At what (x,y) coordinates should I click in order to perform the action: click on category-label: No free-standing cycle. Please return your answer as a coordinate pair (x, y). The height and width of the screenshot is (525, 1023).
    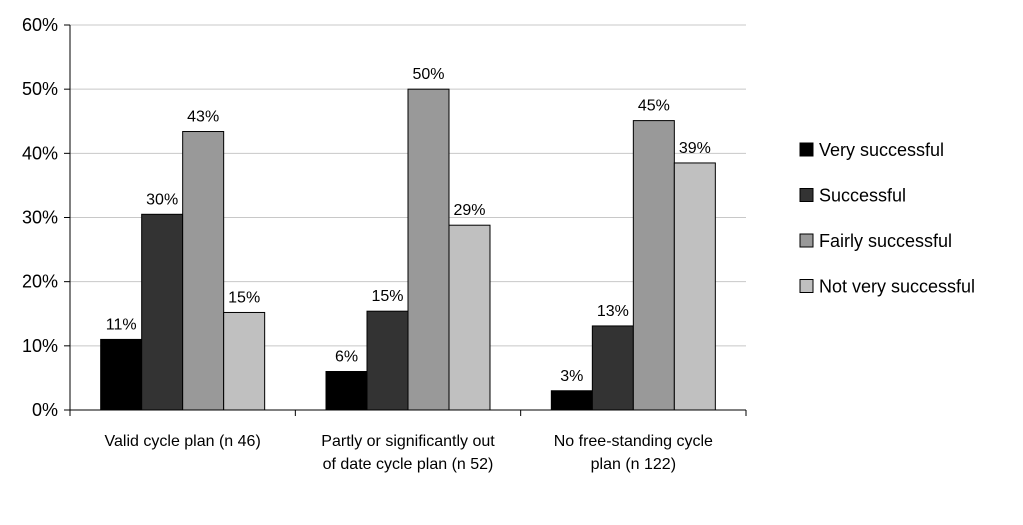
    Looking at the image, I should click on (633, 441).